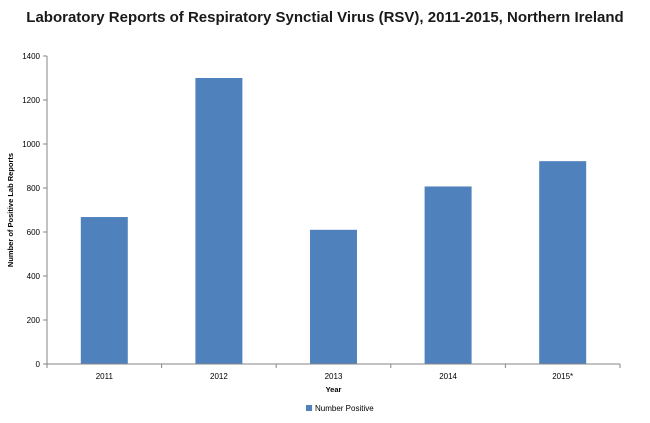 This screenshot has height=423, width=650. Describe the element at coordinates (34, 276) in the screenshot. I see `y-tick-label: 400` at that location.